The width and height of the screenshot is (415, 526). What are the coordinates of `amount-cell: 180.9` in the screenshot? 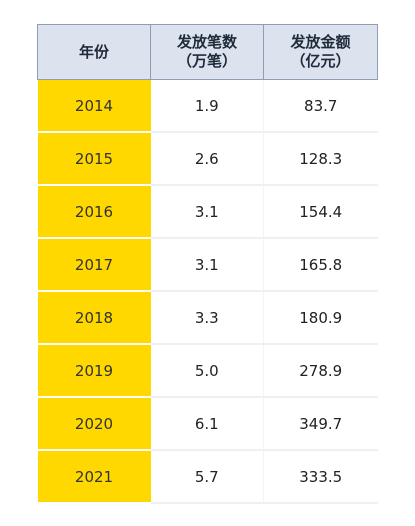 It's located at (320, 318).